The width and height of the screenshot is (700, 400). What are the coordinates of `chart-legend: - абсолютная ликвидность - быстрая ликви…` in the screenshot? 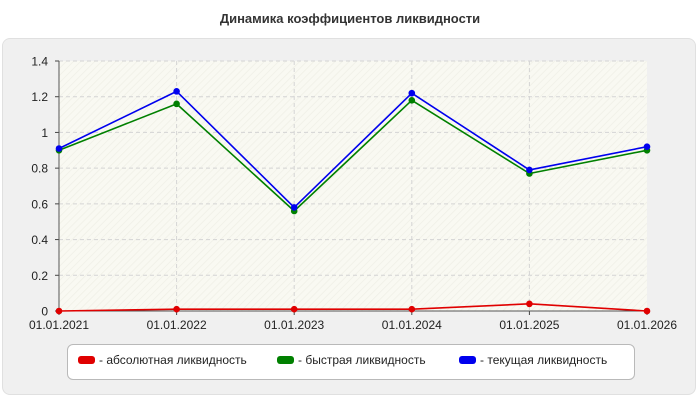 It's located at (351, 362).